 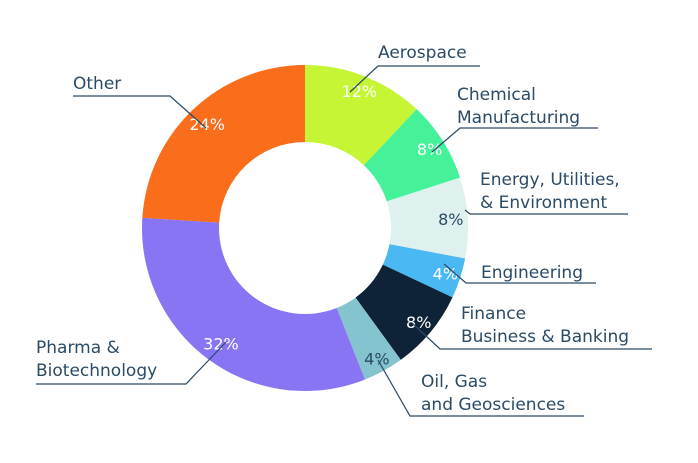 What do you see at coordinates (518, 106) in the screenshot?
I see `category-label-chemical-manufacturing: Chemical Manufacturing` at bounding box center [518, 106].